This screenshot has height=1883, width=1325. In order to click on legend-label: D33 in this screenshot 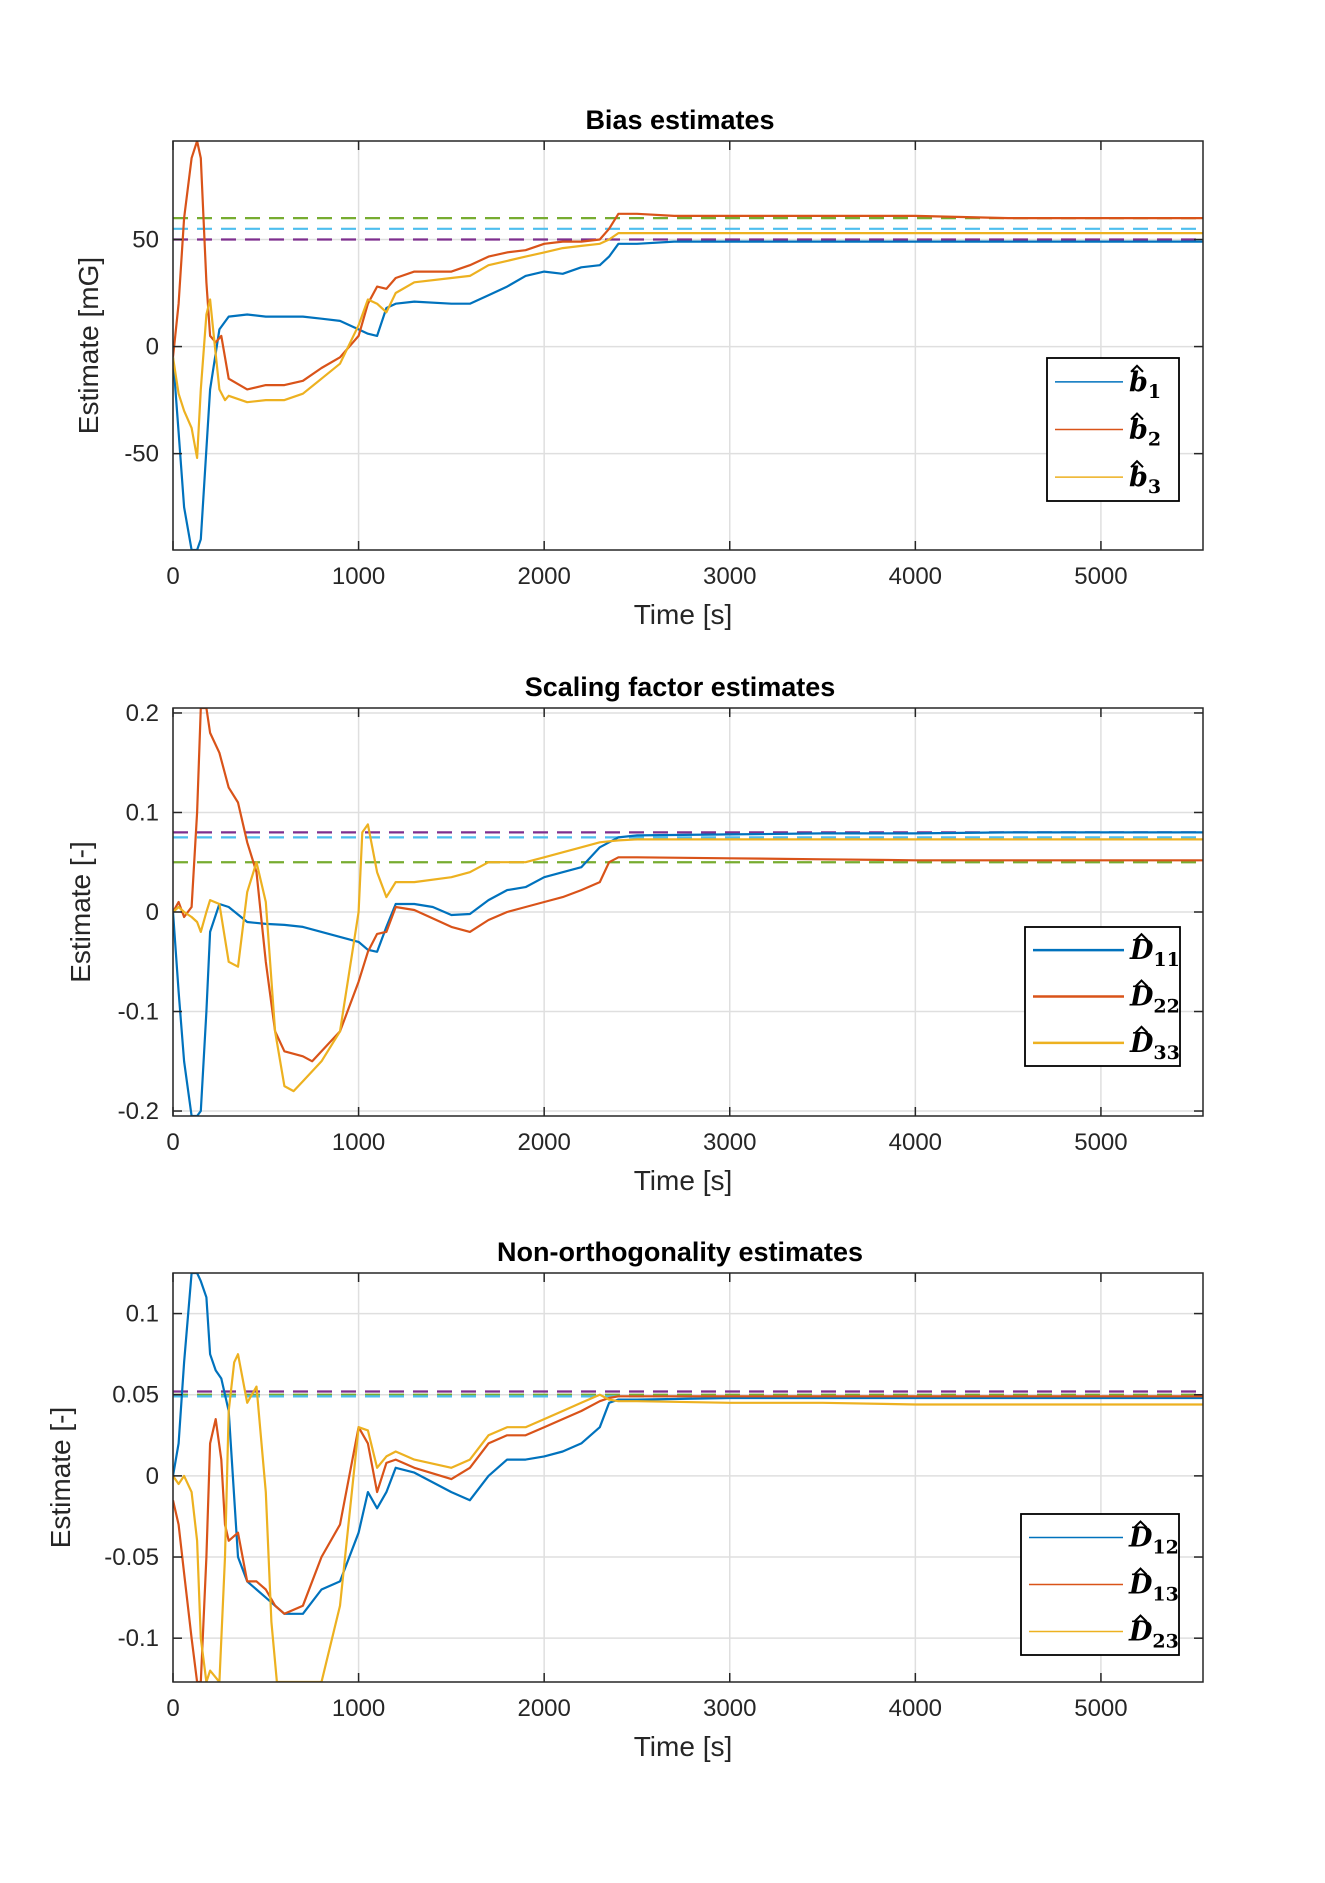, I will do `click(1154, 1046)`.